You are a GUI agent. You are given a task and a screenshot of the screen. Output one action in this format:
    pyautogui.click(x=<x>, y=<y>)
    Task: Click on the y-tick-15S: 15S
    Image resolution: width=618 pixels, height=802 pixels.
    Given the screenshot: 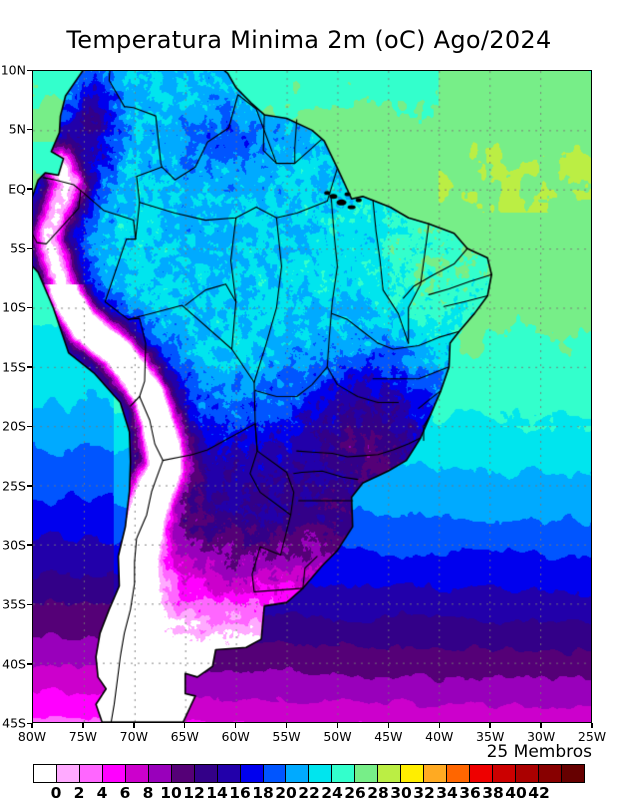 What is the action you would take?
    pyautogui.click(x=14, y=367)
    